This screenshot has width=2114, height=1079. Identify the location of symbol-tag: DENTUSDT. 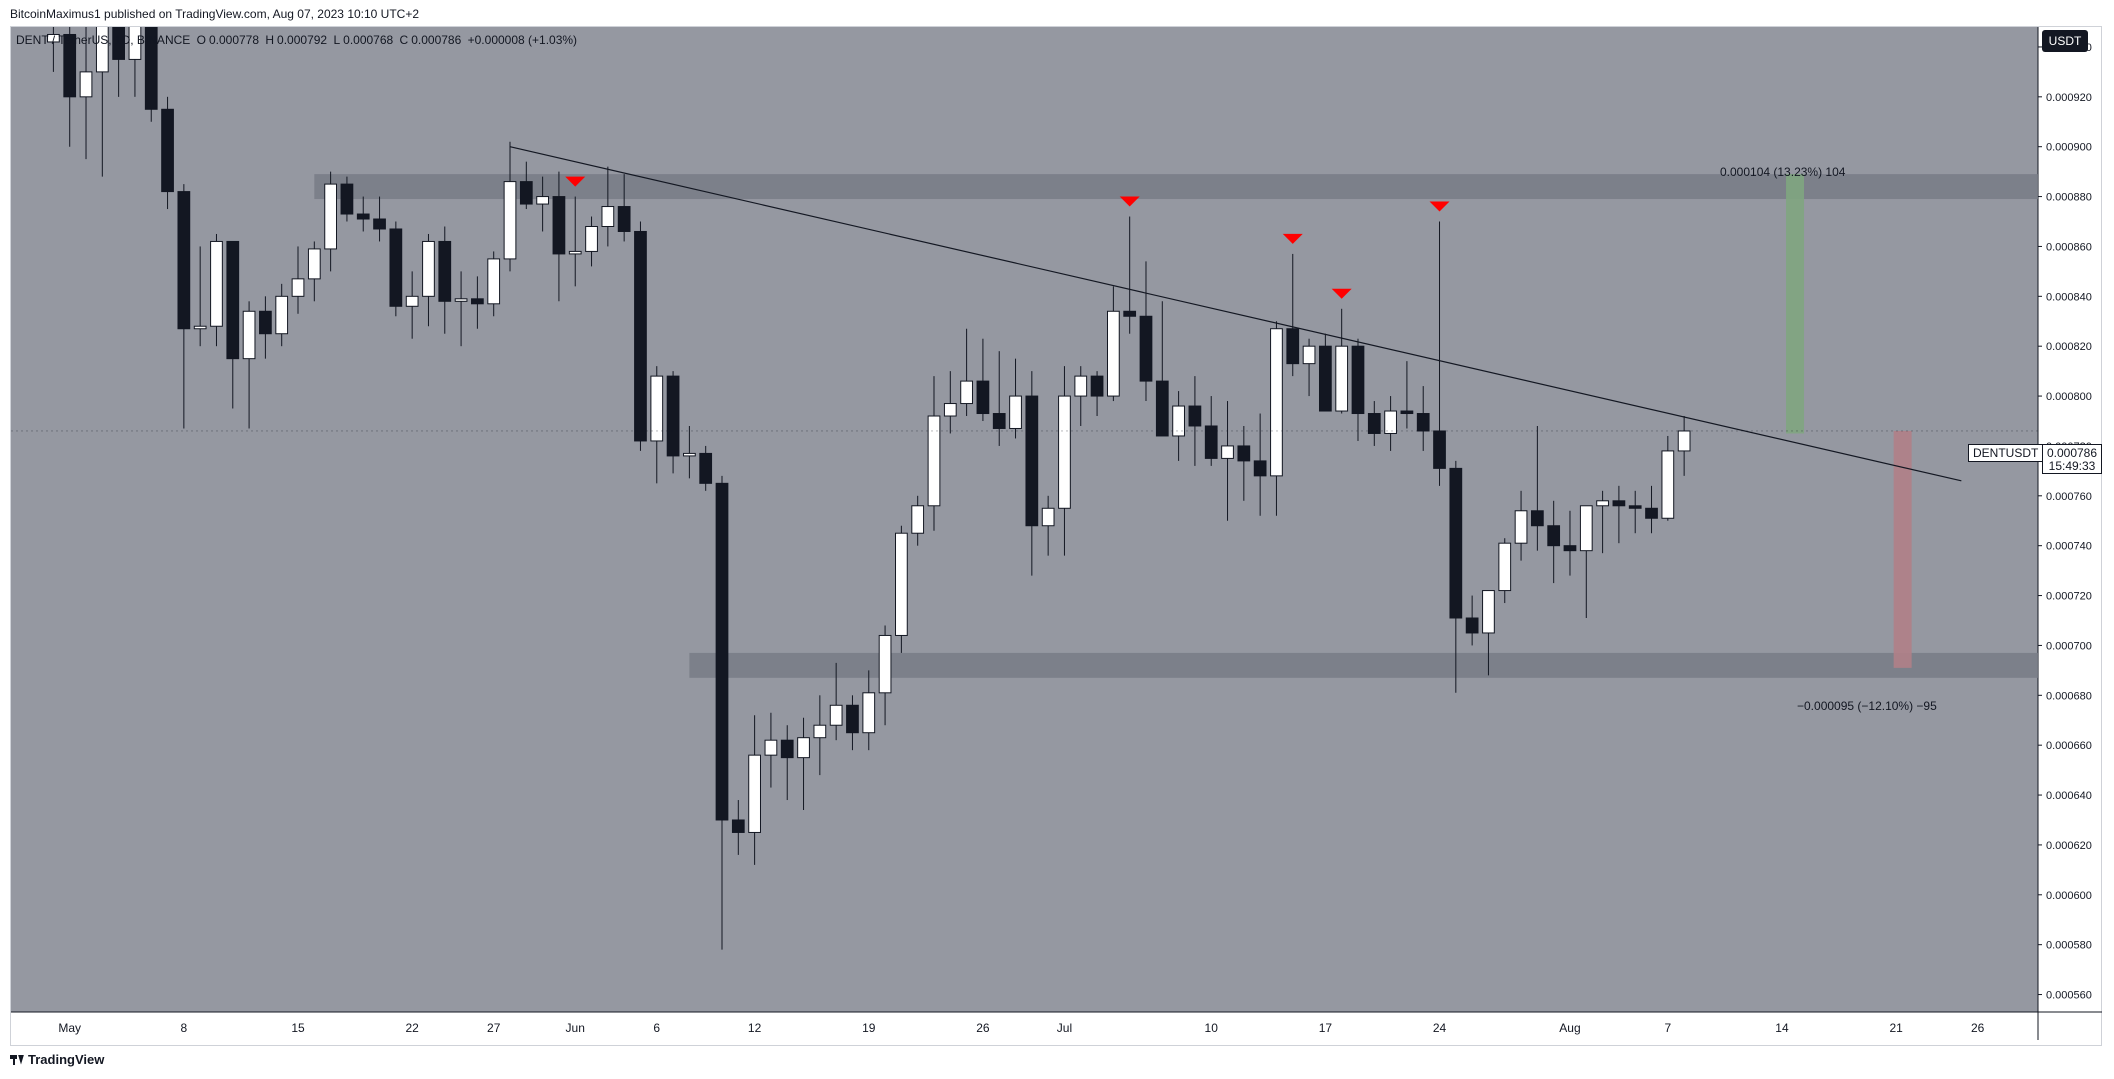
(2006, 453).